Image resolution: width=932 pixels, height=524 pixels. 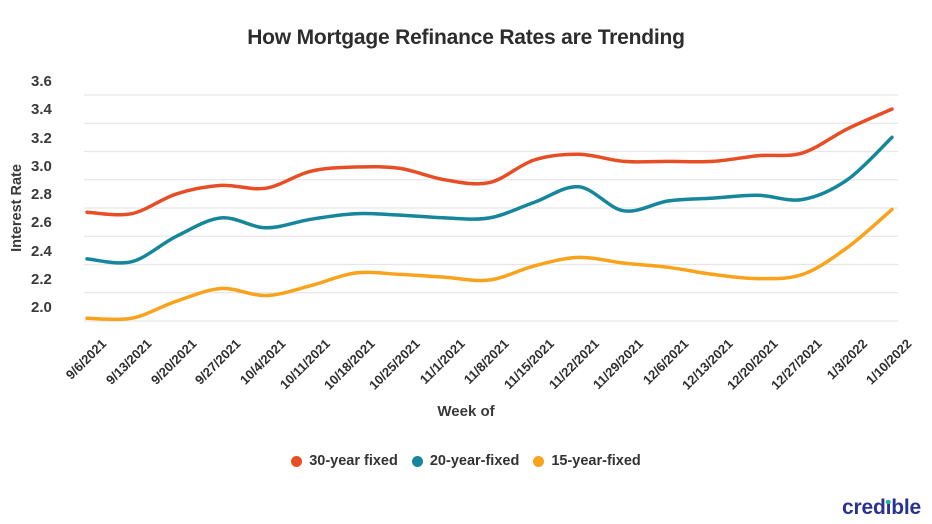 I want to click on legend-label: 30-year fixed, so click(x=353, y=461).